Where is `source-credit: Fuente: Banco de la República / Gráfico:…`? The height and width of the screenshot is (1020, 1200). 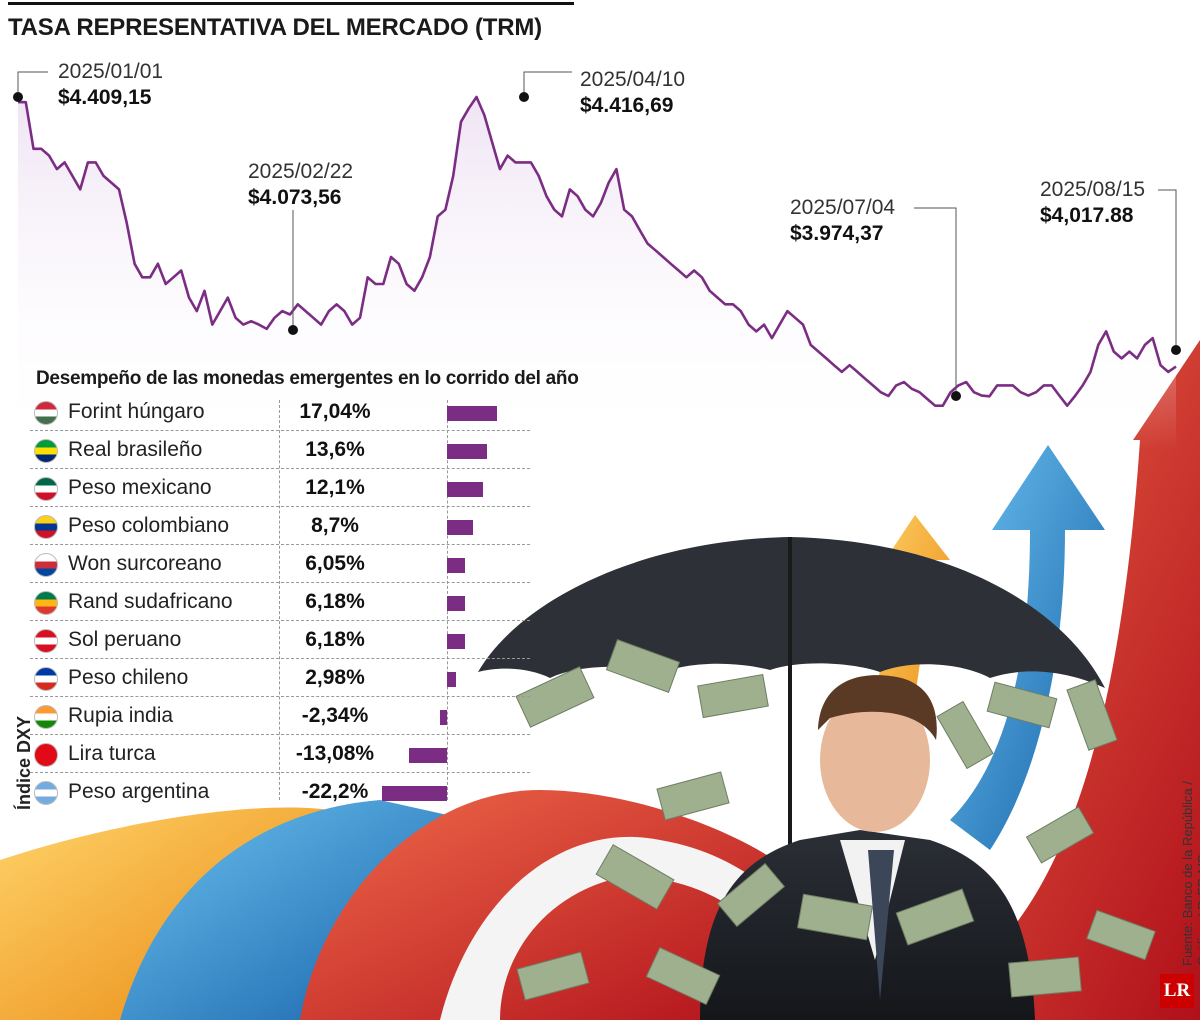
source-credit: Fuente: Banco de la República / Gráfico:… is located at coordinates (1190, 873).